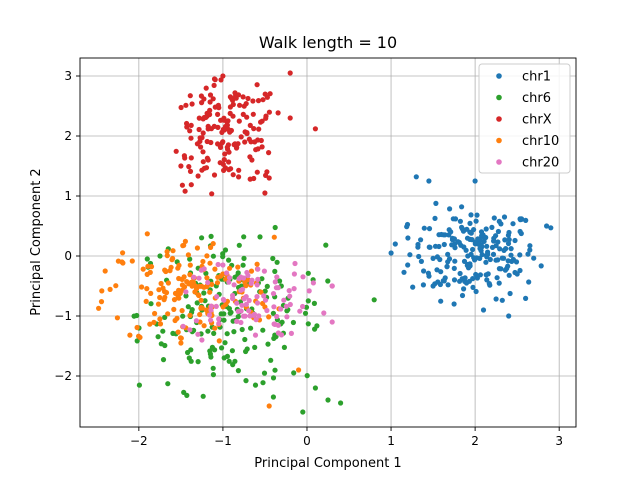 The image size is (640, 485). I want to click on x-axis-label: Principal Component 1, so click(327, 463).